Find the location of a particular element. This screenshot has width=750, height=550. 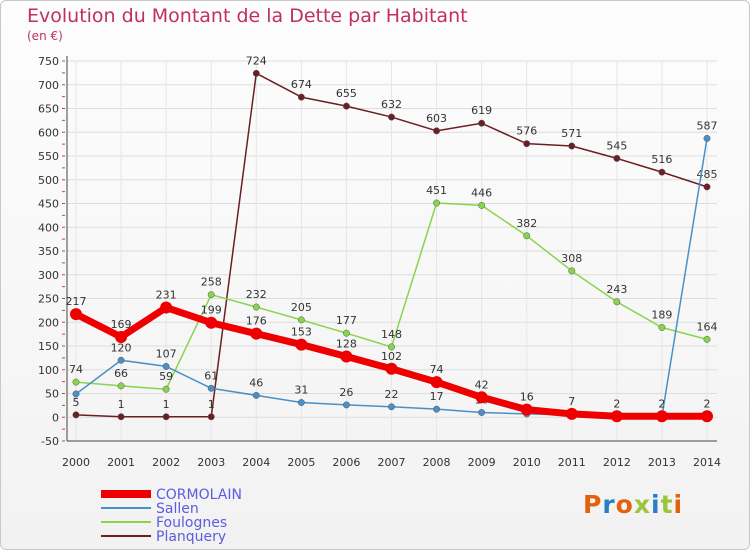

y-tick-label: 100 is located at coordinates (48, 370).